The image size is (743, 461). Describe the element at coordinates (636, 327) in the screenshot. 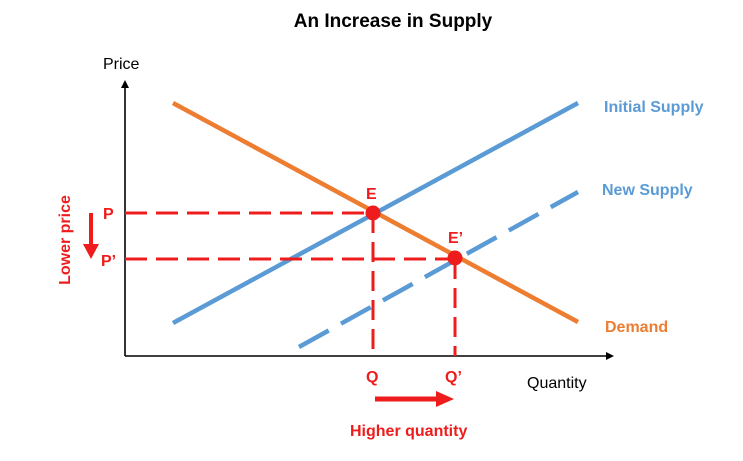

I see `demand-label: Demand` at that location.